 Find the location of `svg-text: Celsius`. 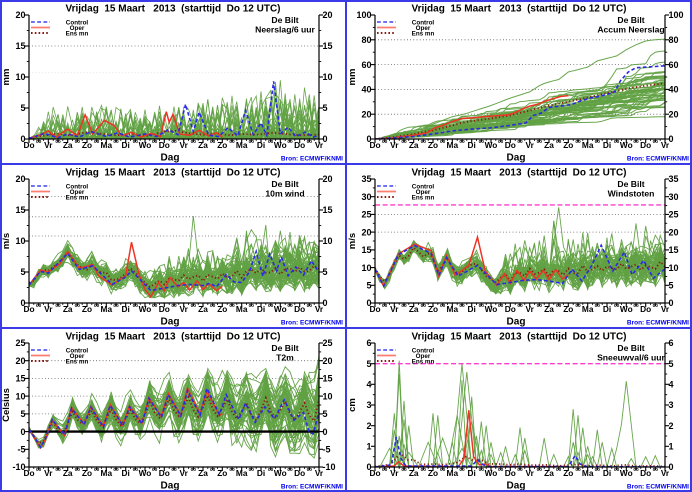

svg-text: Celsius is located at coordinates (6, 405).